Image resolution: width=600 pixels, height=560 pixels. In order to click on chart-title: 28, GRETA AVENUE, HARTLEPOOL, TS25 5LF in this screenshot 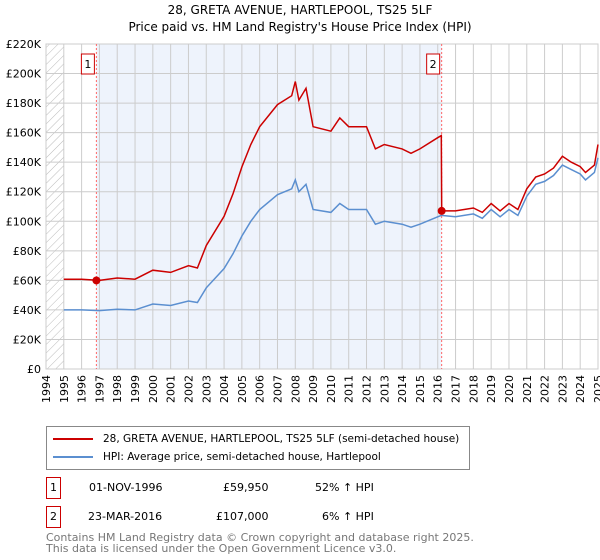, I will do `click(300, 10)`.